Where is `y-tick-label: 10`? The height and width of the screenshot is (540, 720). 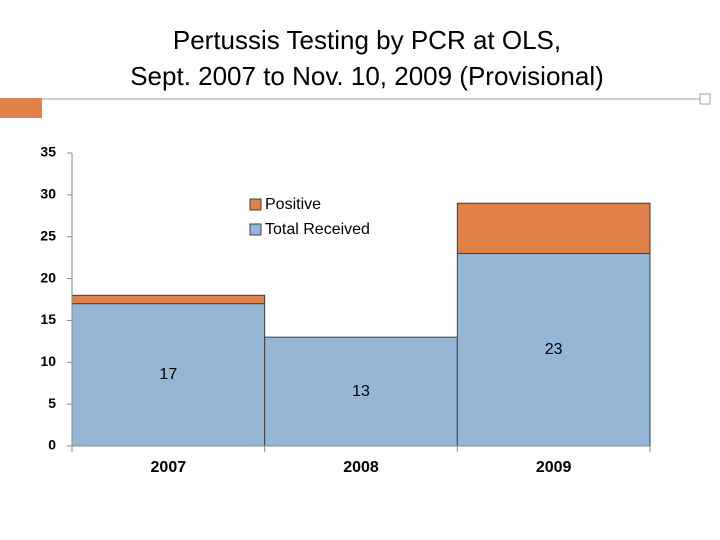
y-tick-label: 10 is located at coordinates (48, 361).